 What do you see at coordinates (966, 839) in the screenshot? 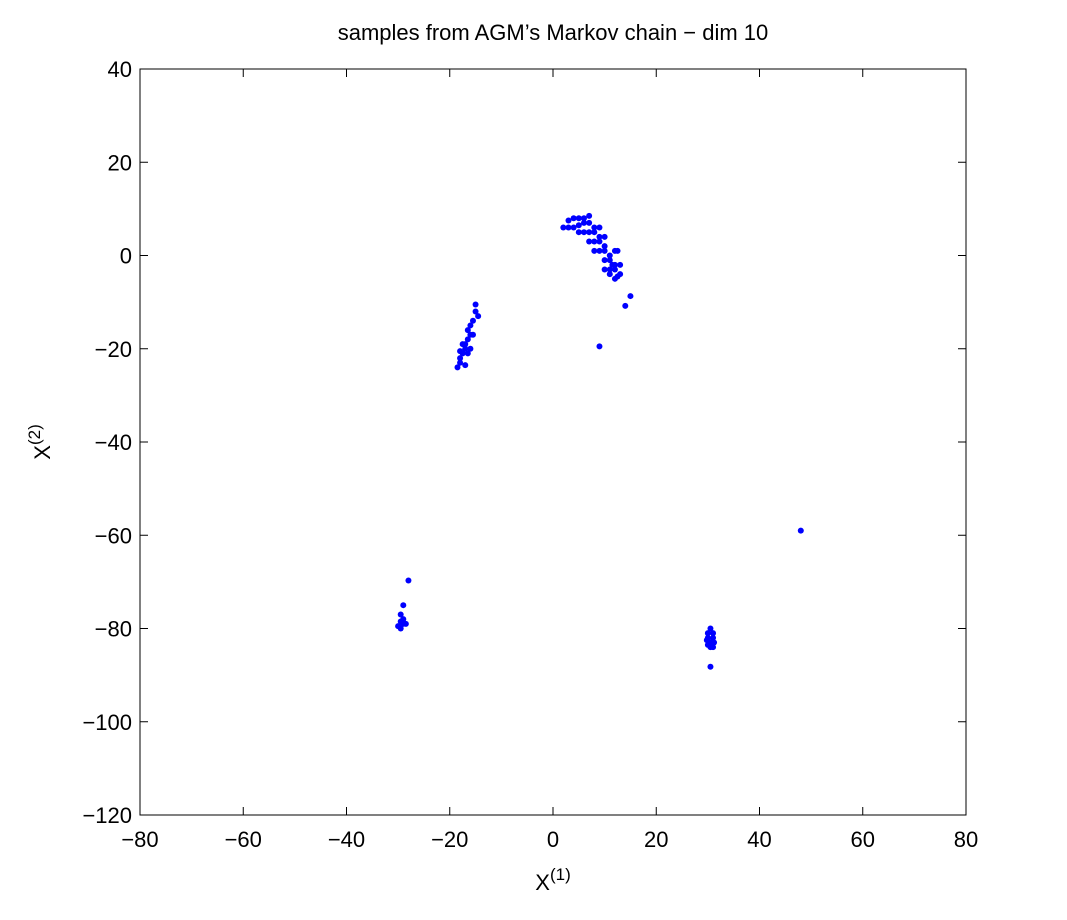
I see `x-tick-label: 80` at bounding box center [966, 839].